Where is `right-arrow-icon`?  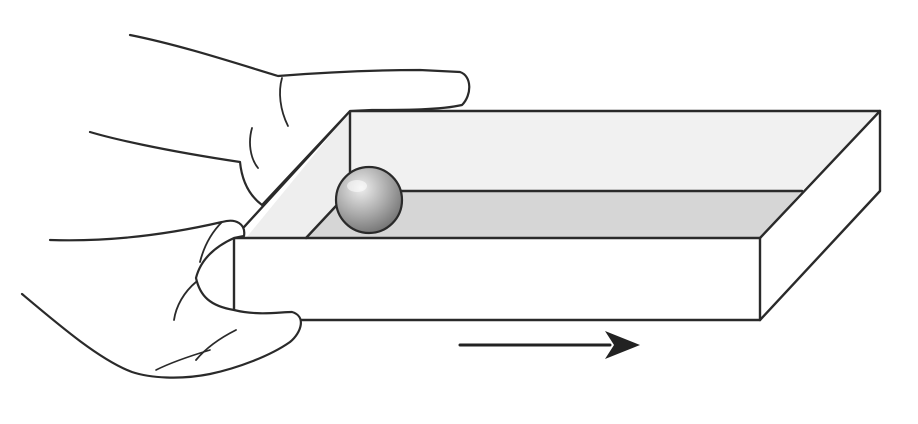 right-arrow-icon is located at coordinates (549, 345).